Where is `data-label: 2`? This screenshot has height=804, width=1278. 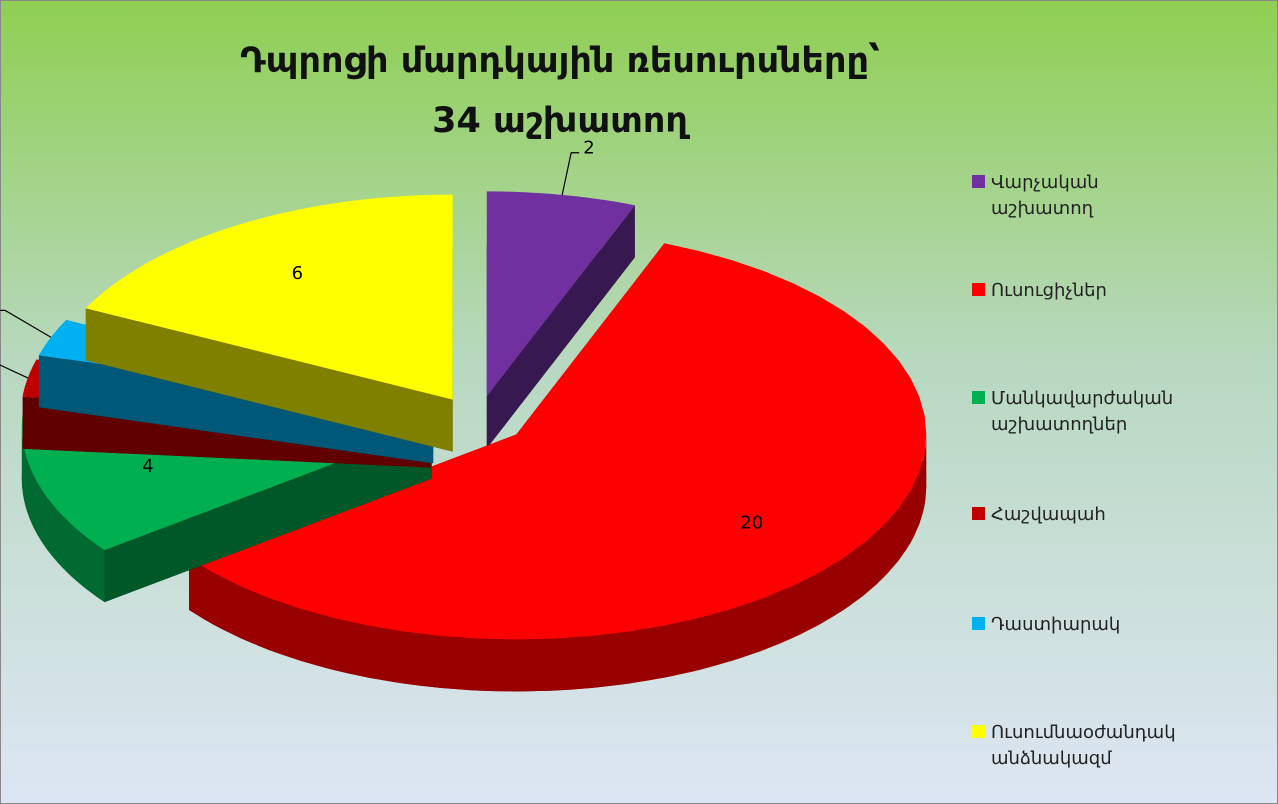
data-label: 2 is located at coordinates (588, 148).